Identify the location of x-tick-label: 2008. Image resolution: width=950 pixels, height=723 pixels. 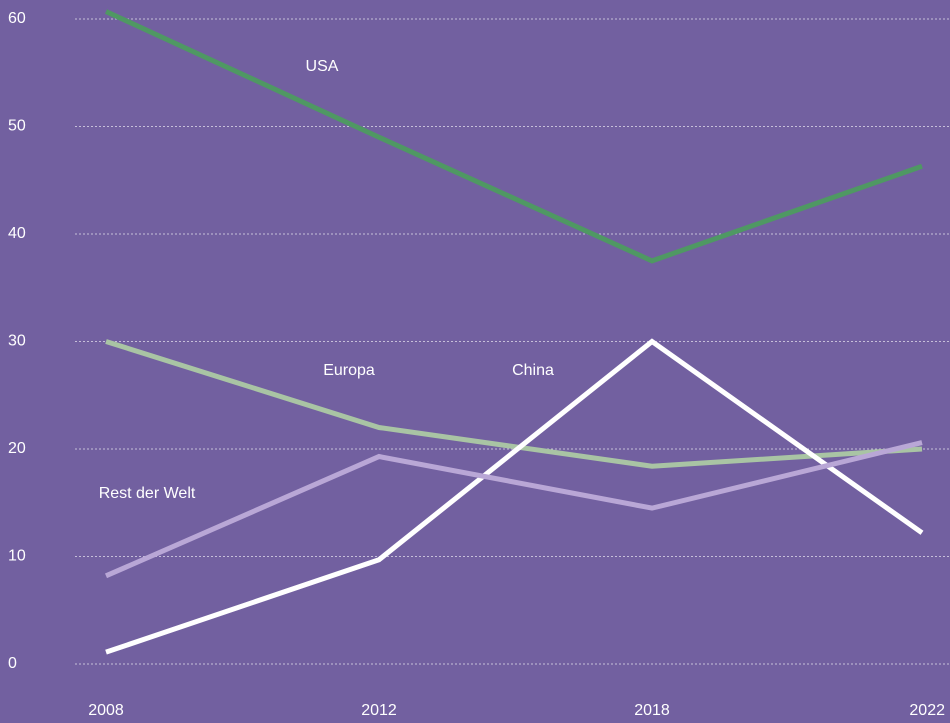
(106, 710).